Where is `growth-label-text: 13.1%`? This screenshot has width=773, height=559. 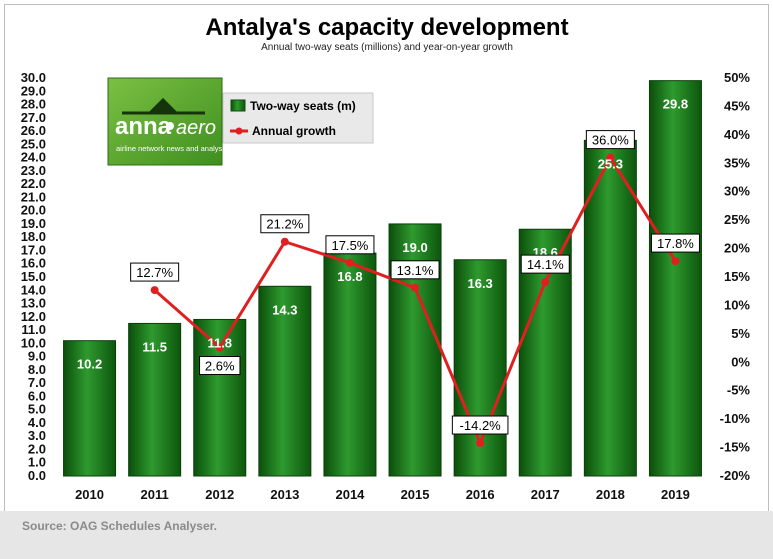
growth-label-text: 13.1% is located at coordinates (415, 270).